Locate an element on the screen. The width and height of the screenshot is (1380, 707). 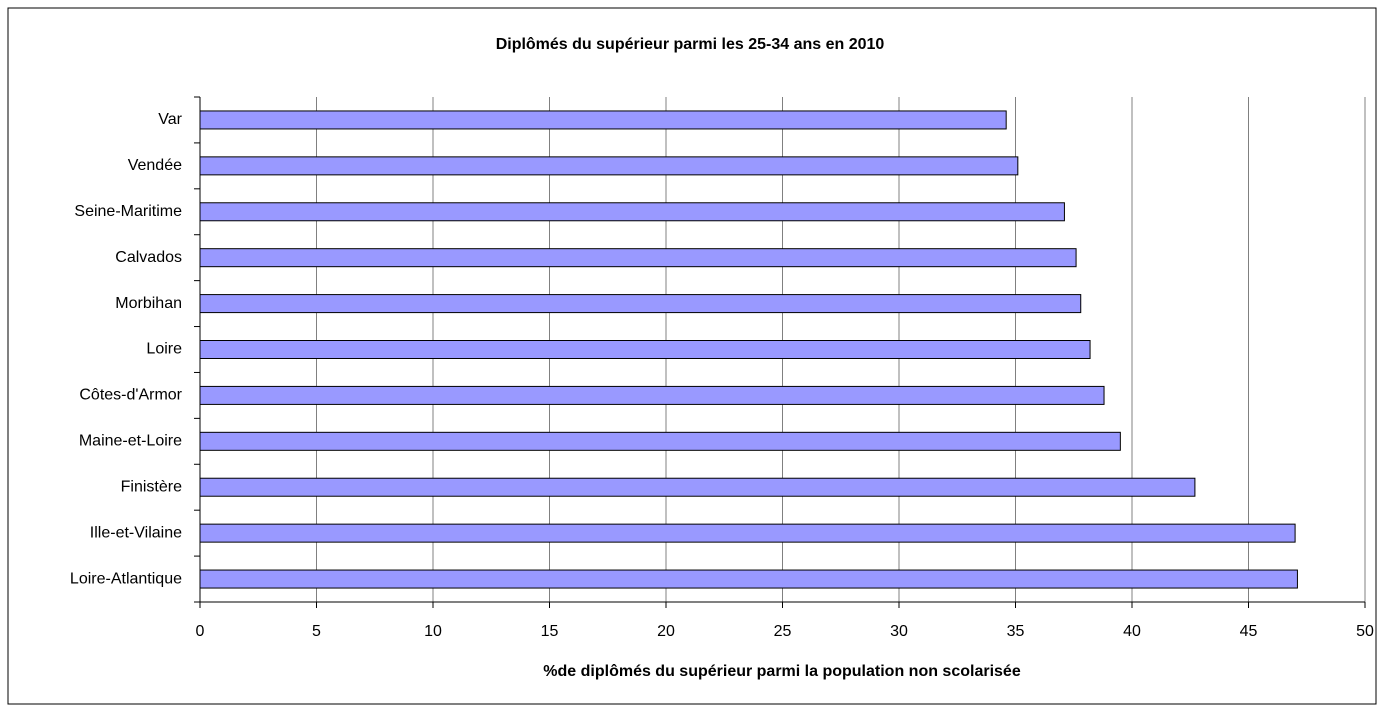
x-tick-label: 30 is located at coordinates (899, 631).